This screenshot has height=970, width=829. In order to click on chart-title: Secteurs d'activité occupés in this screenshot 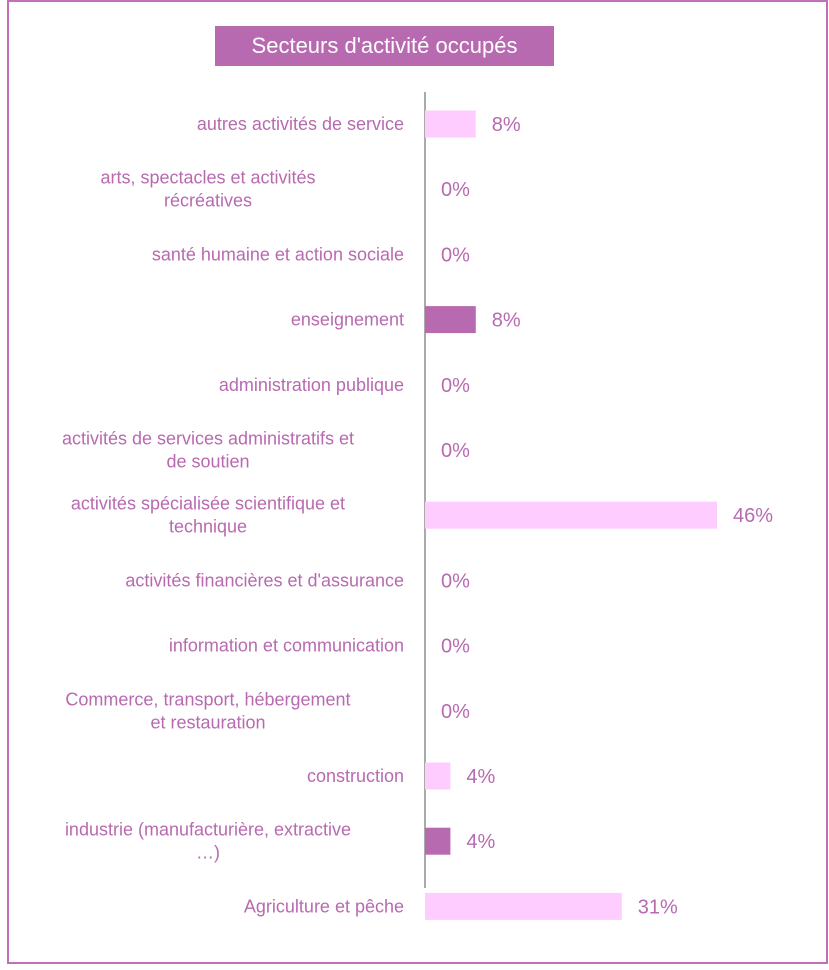, I will do `click(384, 45)`.